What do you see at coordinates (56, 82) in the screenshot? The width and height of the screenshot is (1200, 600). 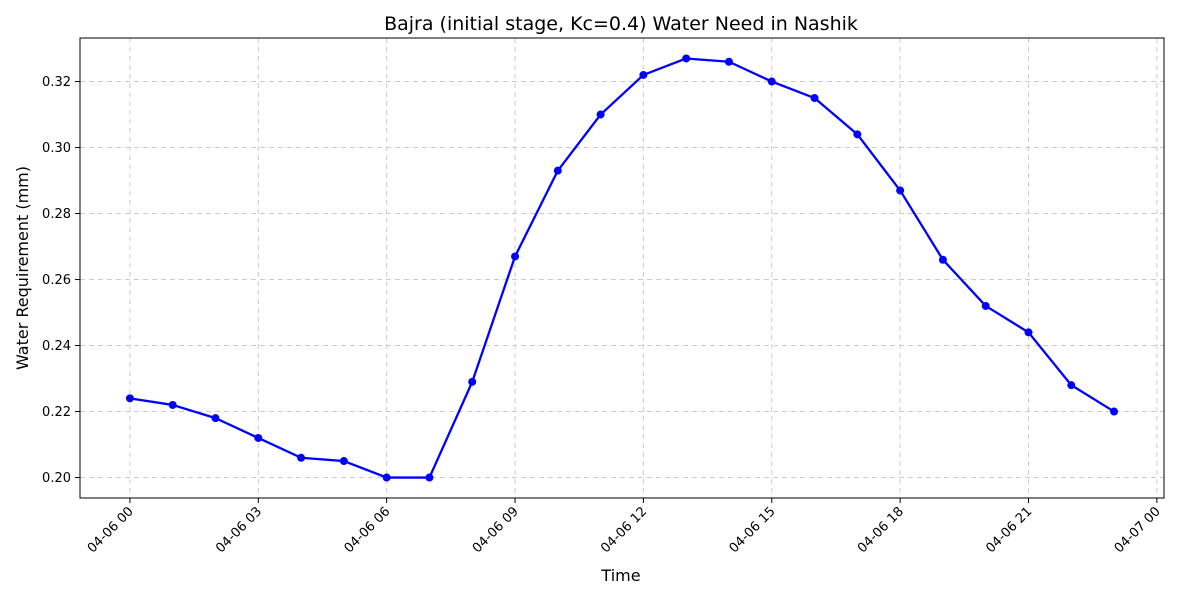 I see `y-tick-label: 0.32` at bounding box center [56, 82].